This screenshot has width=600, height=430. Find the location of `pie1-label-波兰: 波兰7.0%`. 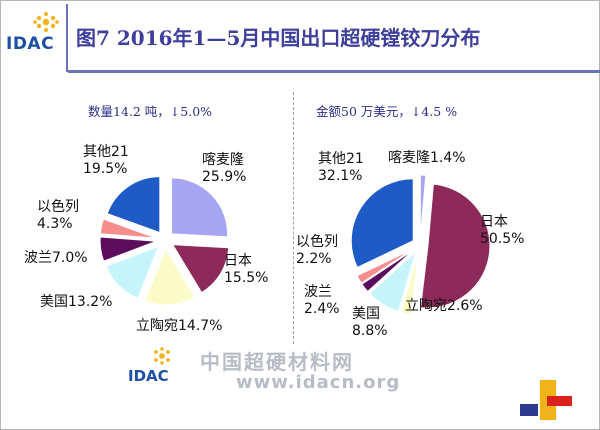

pie1-label-波兰: 波兰7.0% is located at coordinates (56, 258).